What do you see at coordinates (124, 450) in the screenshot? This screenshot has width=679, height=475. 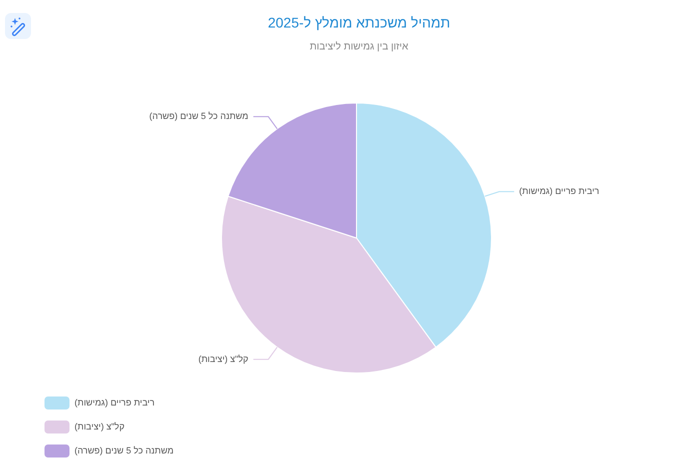 I see `legend-label: משתנה כל 5 שנים (פשרה)` at bounding box center [124, 450].